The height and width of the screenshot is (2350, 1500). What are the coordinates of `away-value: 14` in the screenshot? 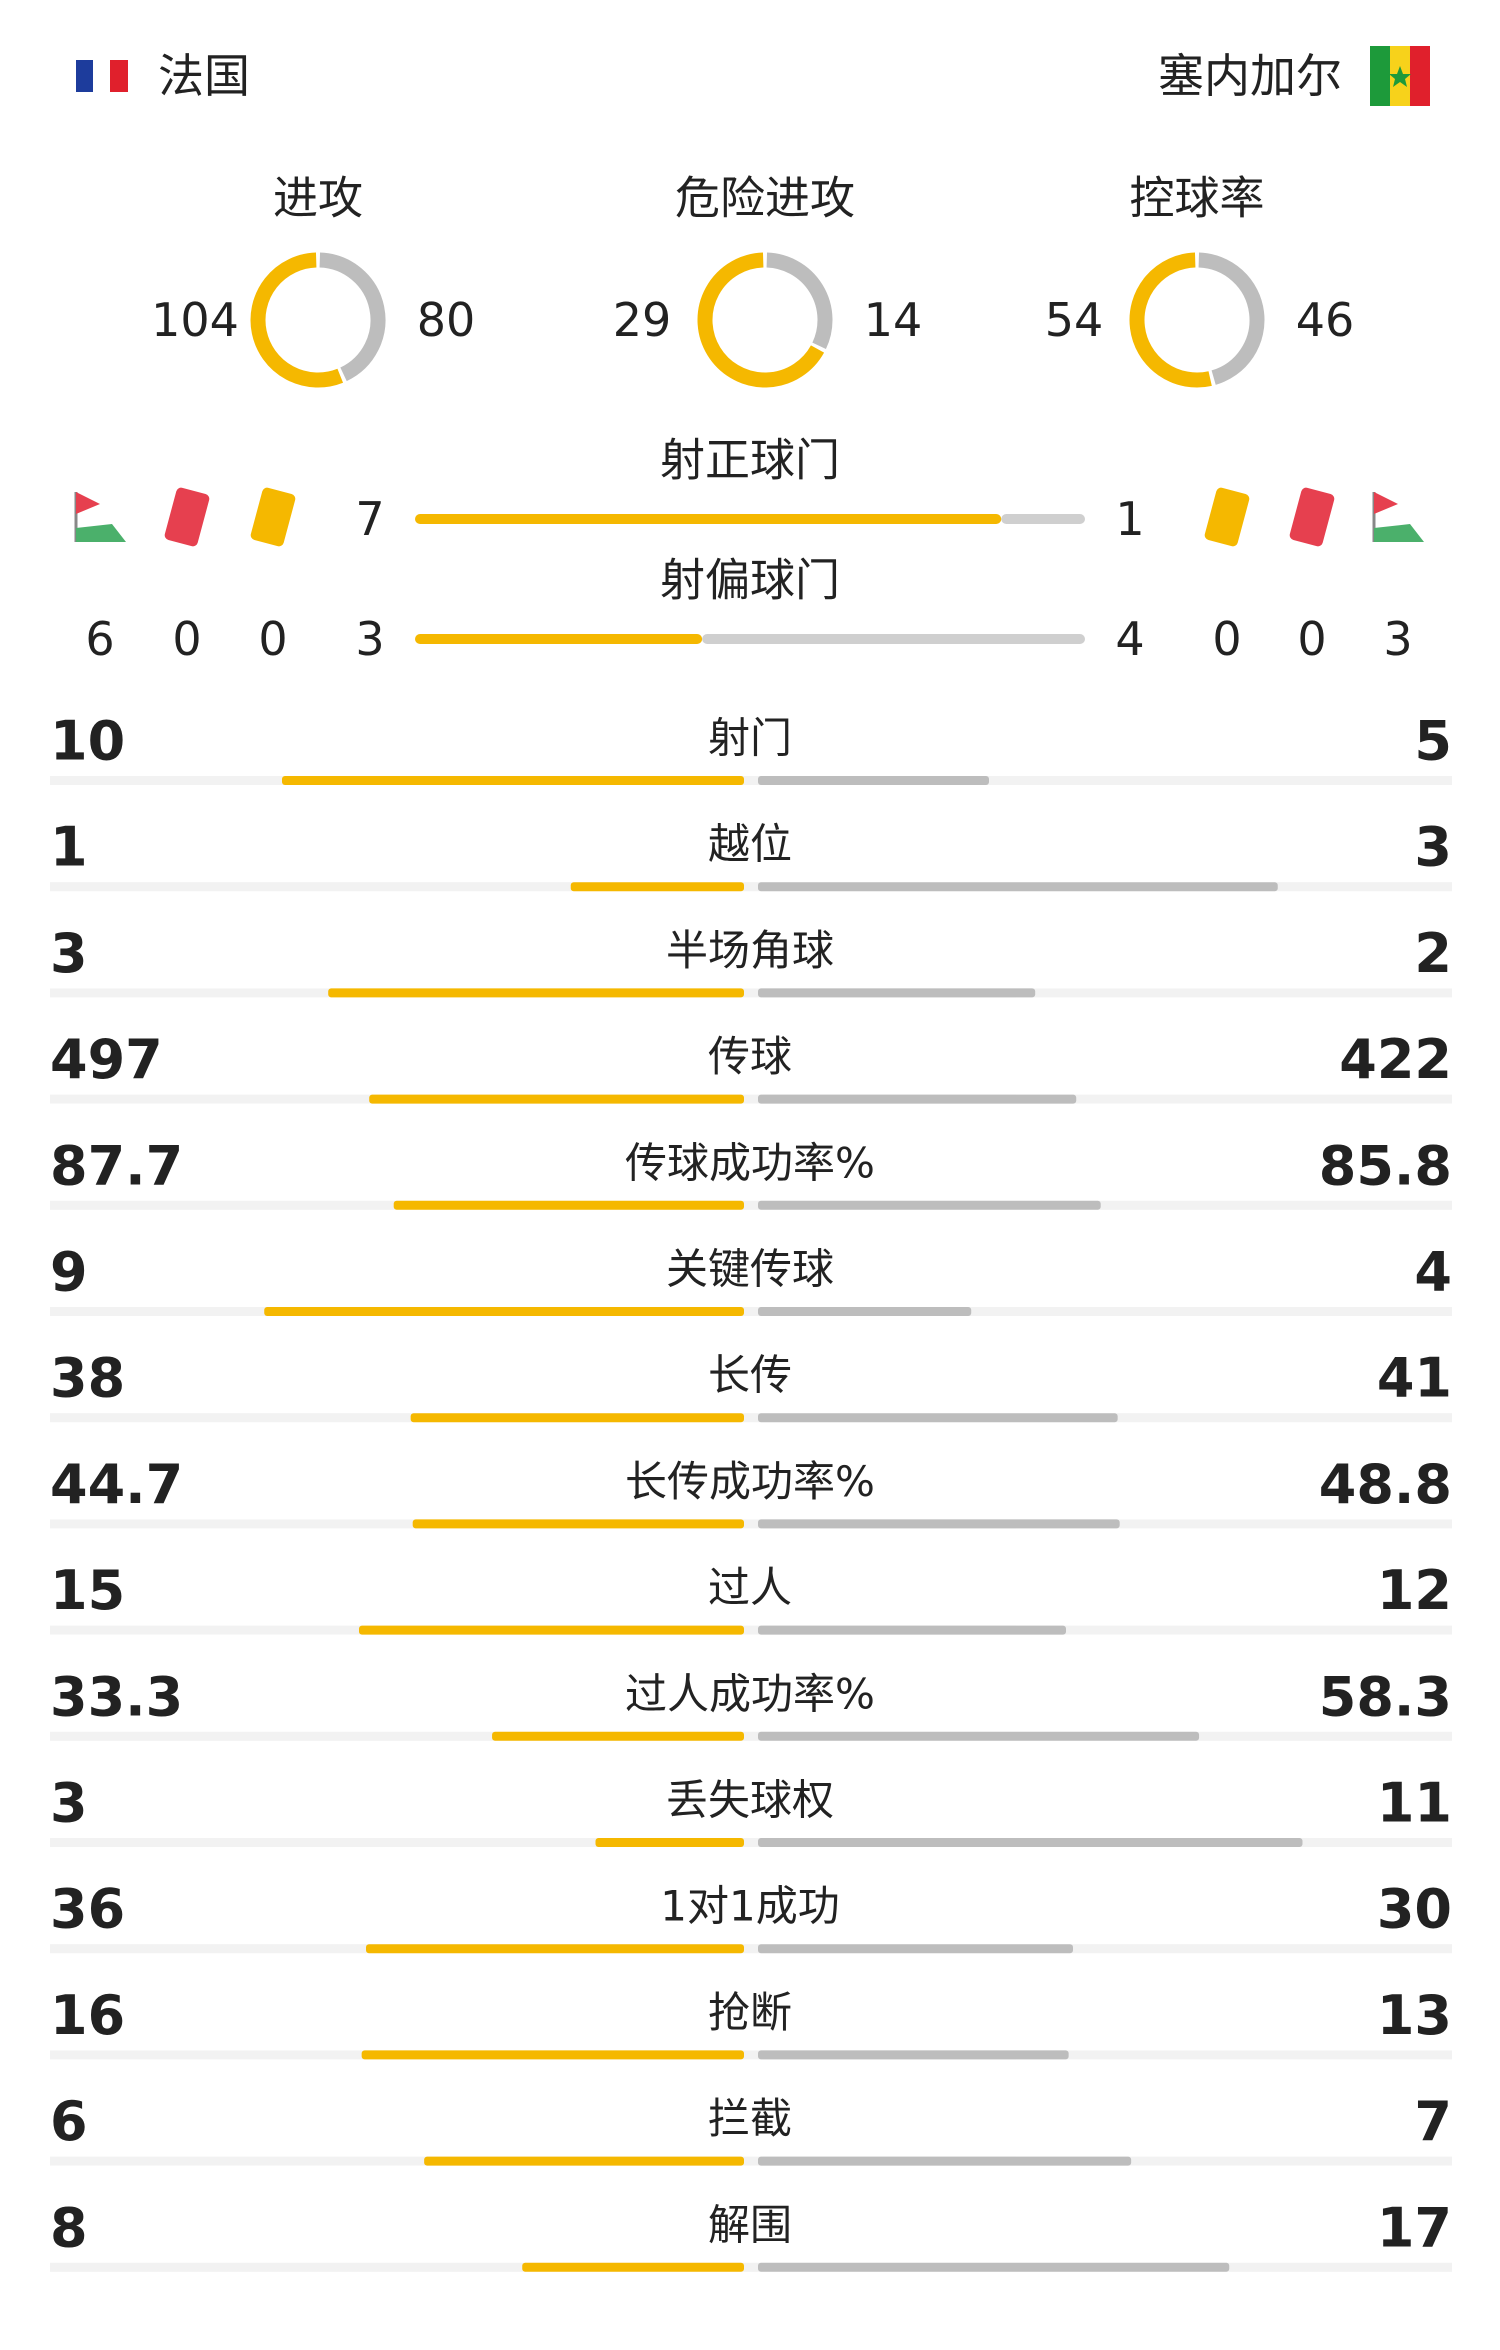 It's located at (893, 320).